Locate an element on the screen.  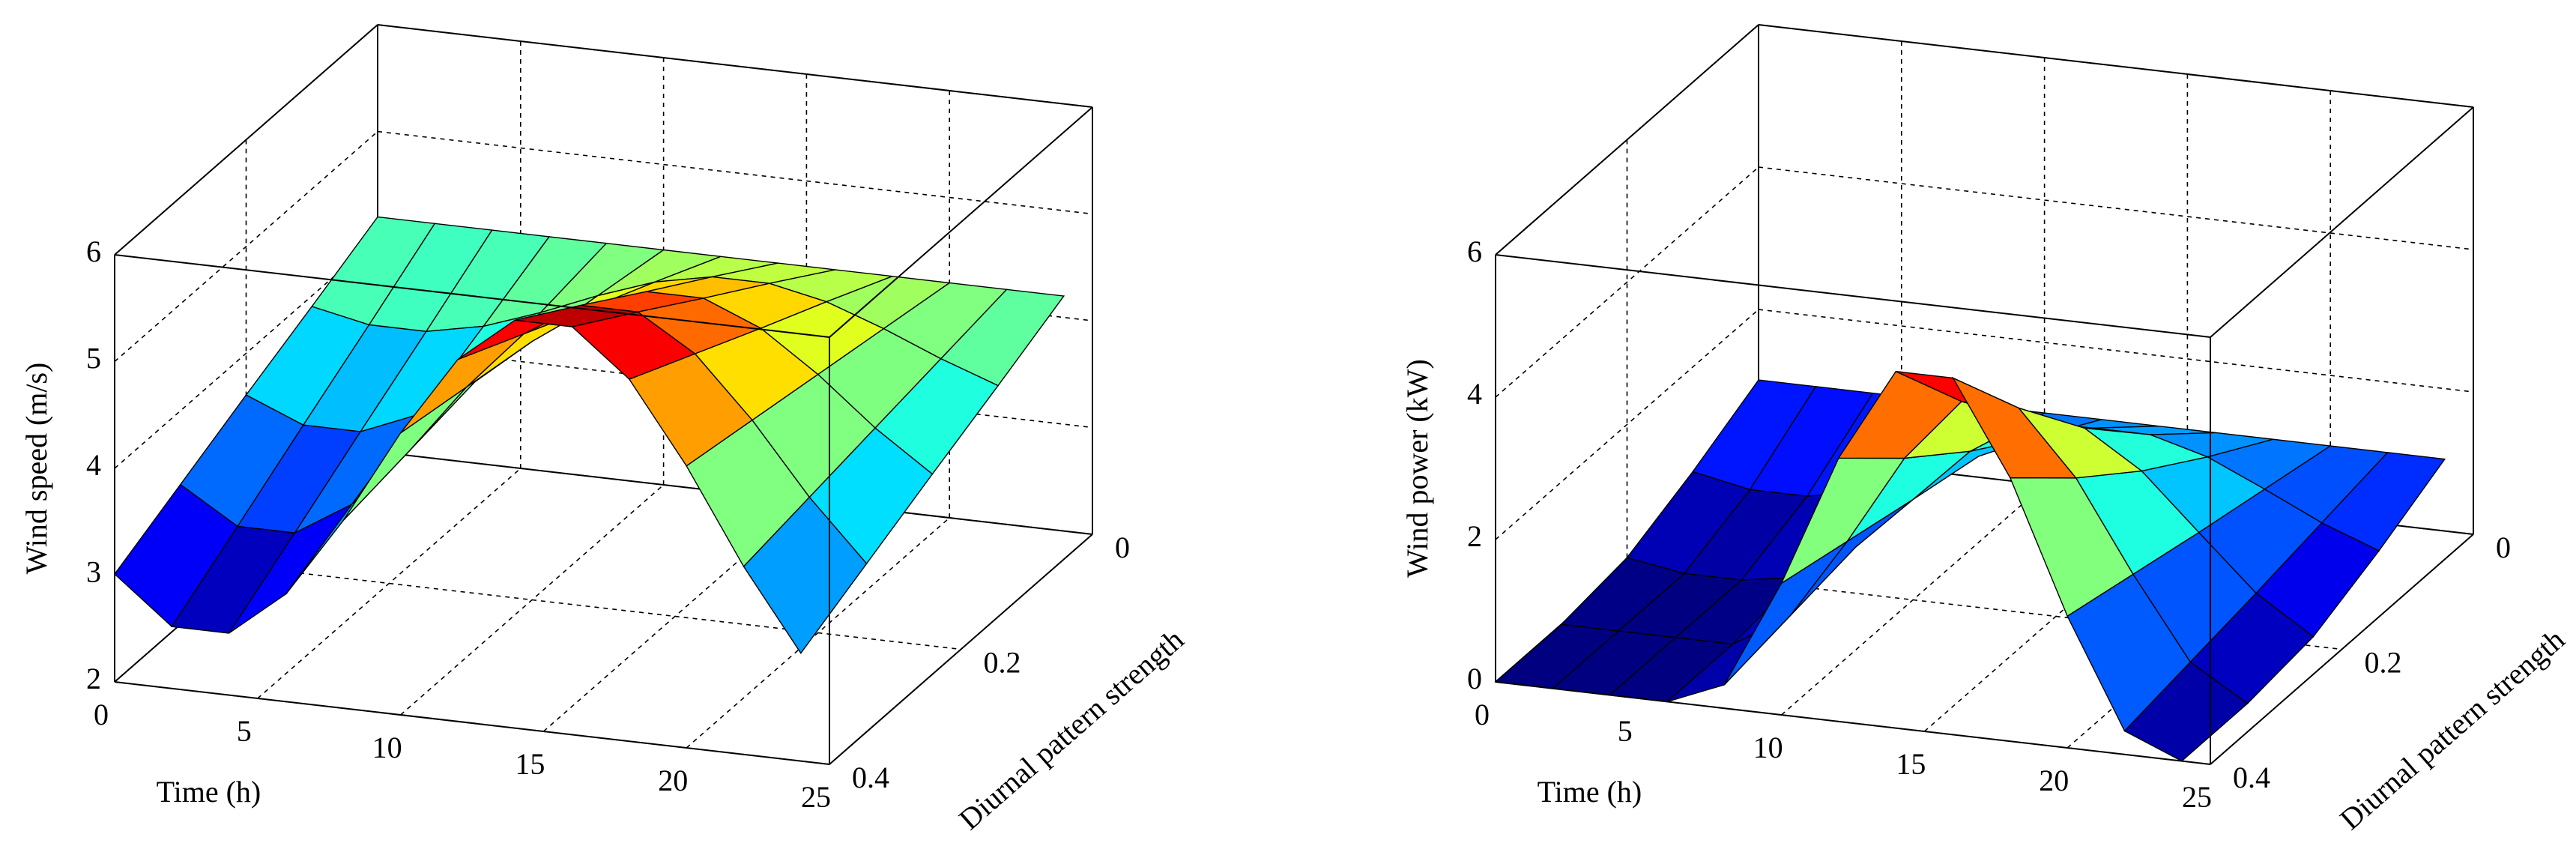
surface-patch is located at coordinates (805, 575).